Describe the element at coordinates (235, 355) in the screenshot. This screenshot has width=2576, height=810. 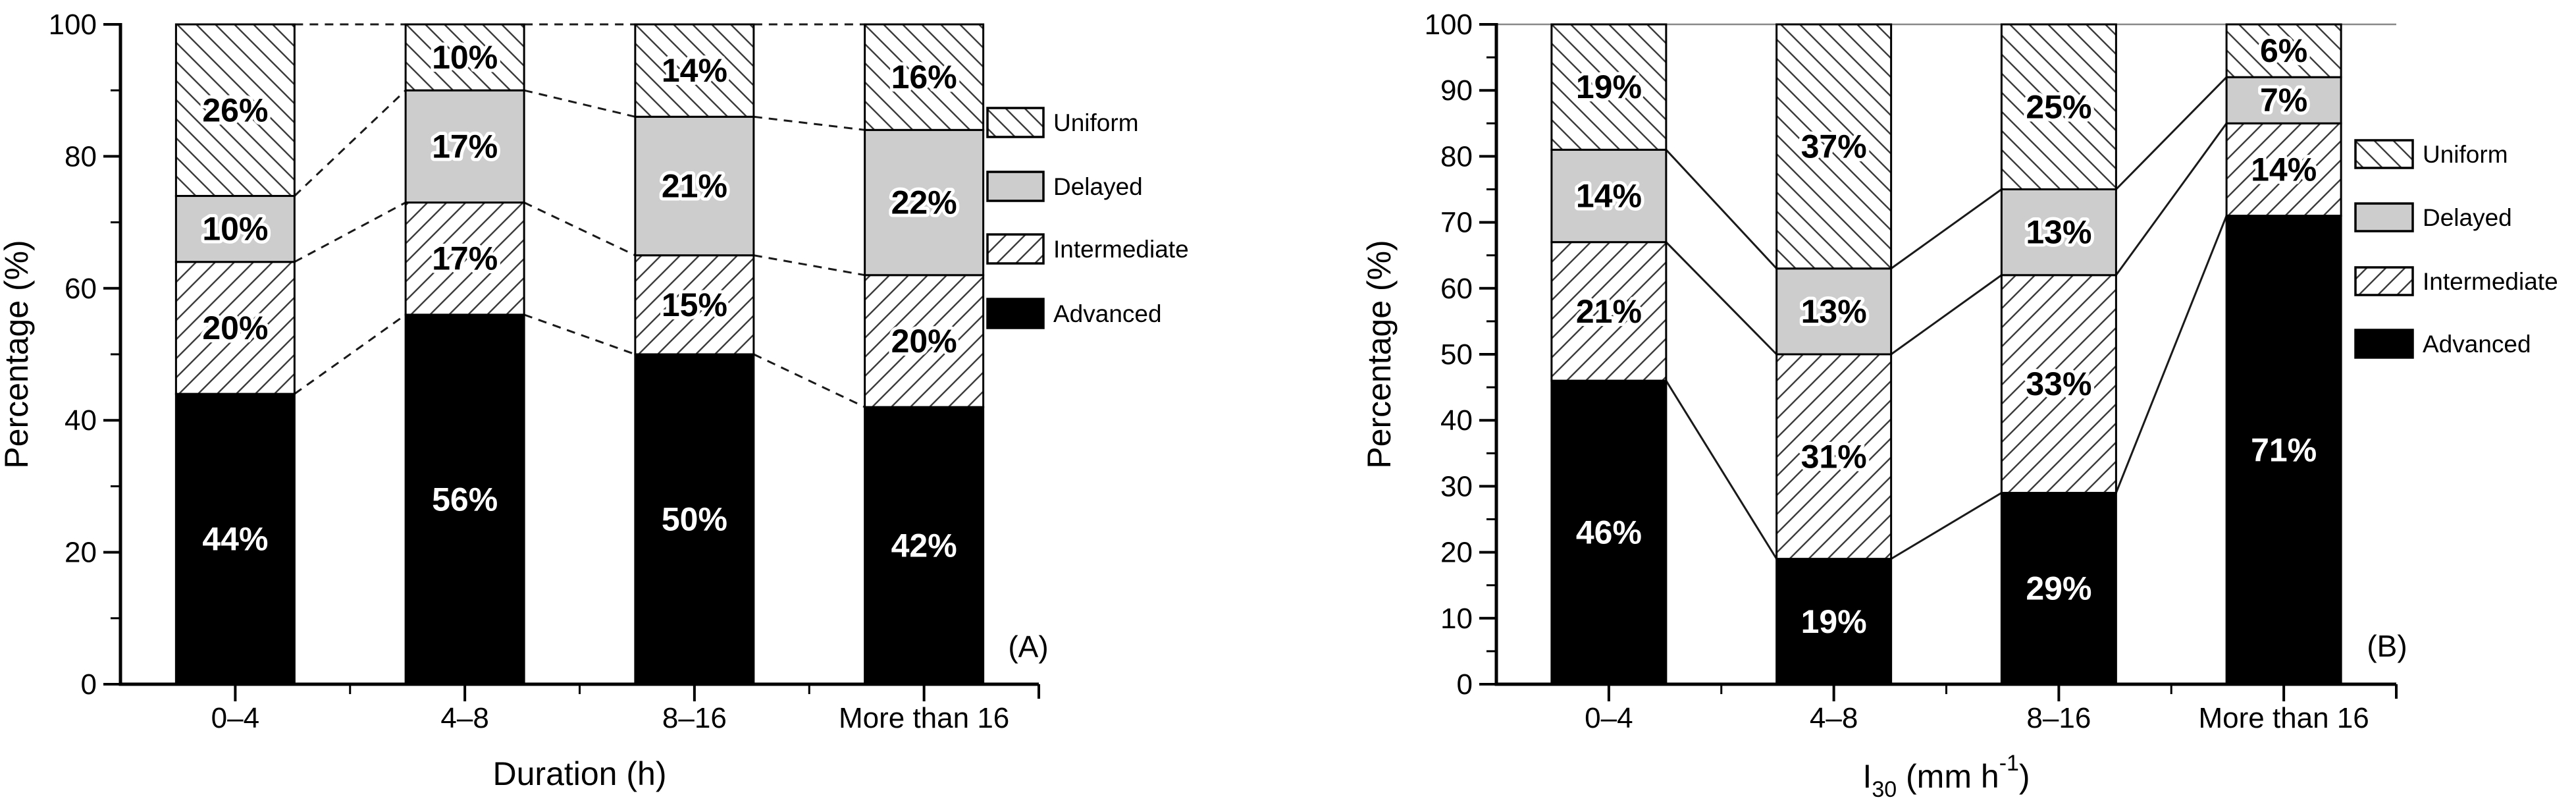
I see `bar-group-0–4: 44% 20% 10% 26%` at that location.